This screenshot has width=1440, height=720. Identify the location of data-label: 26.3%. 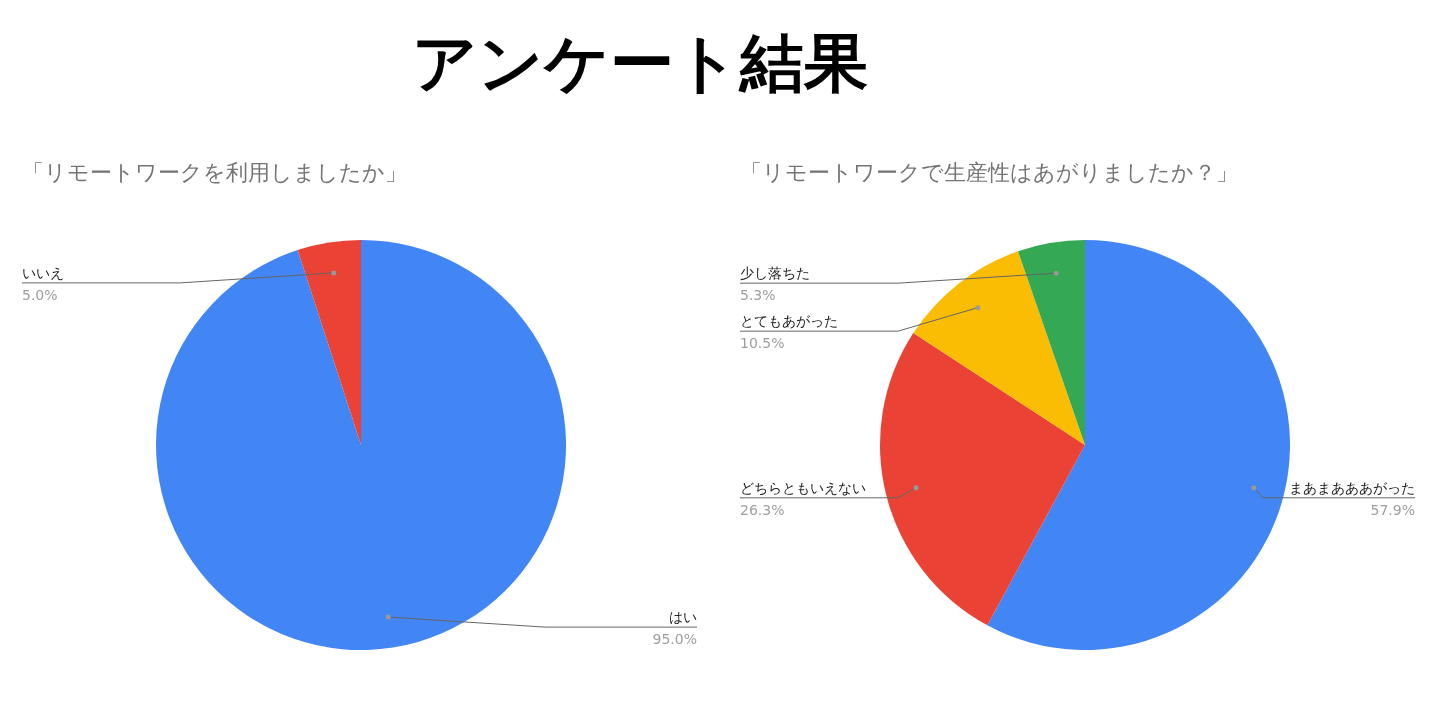
(762, 509).